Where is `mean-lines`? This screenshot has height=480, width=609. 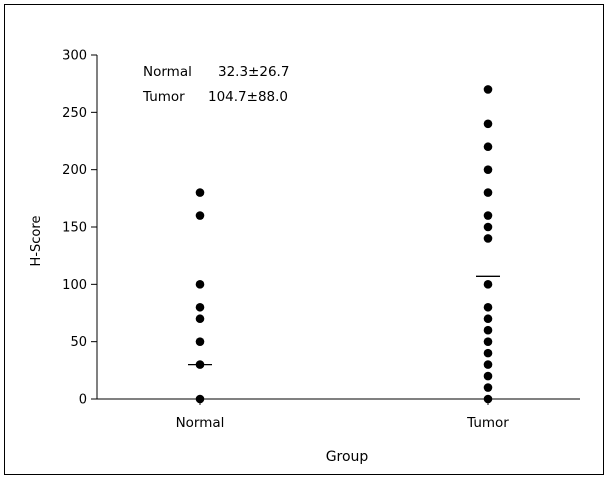 mean-lines is located at coordinates (344, 320).